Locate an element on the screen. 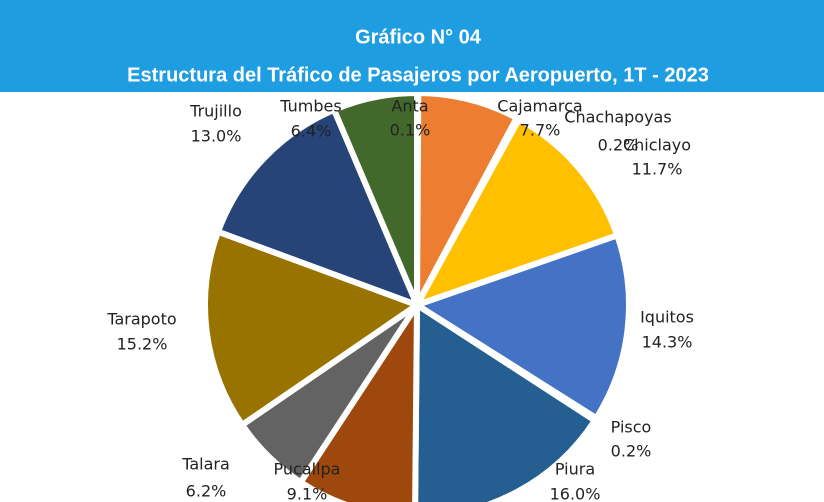 This screenshot has height=502, width=824. chart-title: Gráfico N° 04 is located at coordinates (418, 37).